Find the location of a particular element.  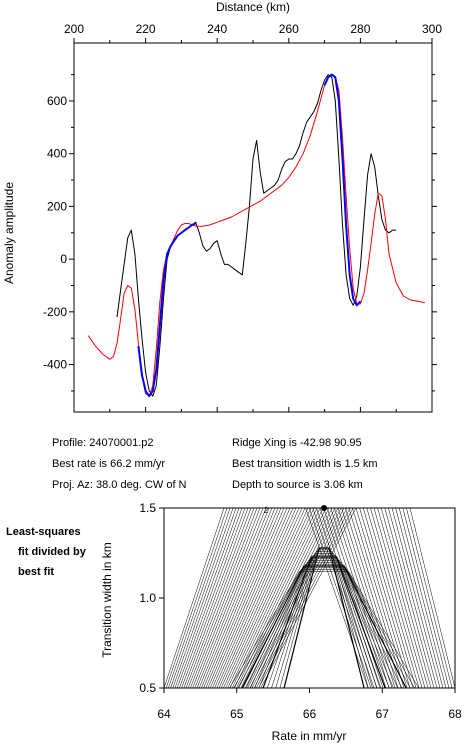

bottom-x-tick-label: 68 is located at coordinates (455, 714).